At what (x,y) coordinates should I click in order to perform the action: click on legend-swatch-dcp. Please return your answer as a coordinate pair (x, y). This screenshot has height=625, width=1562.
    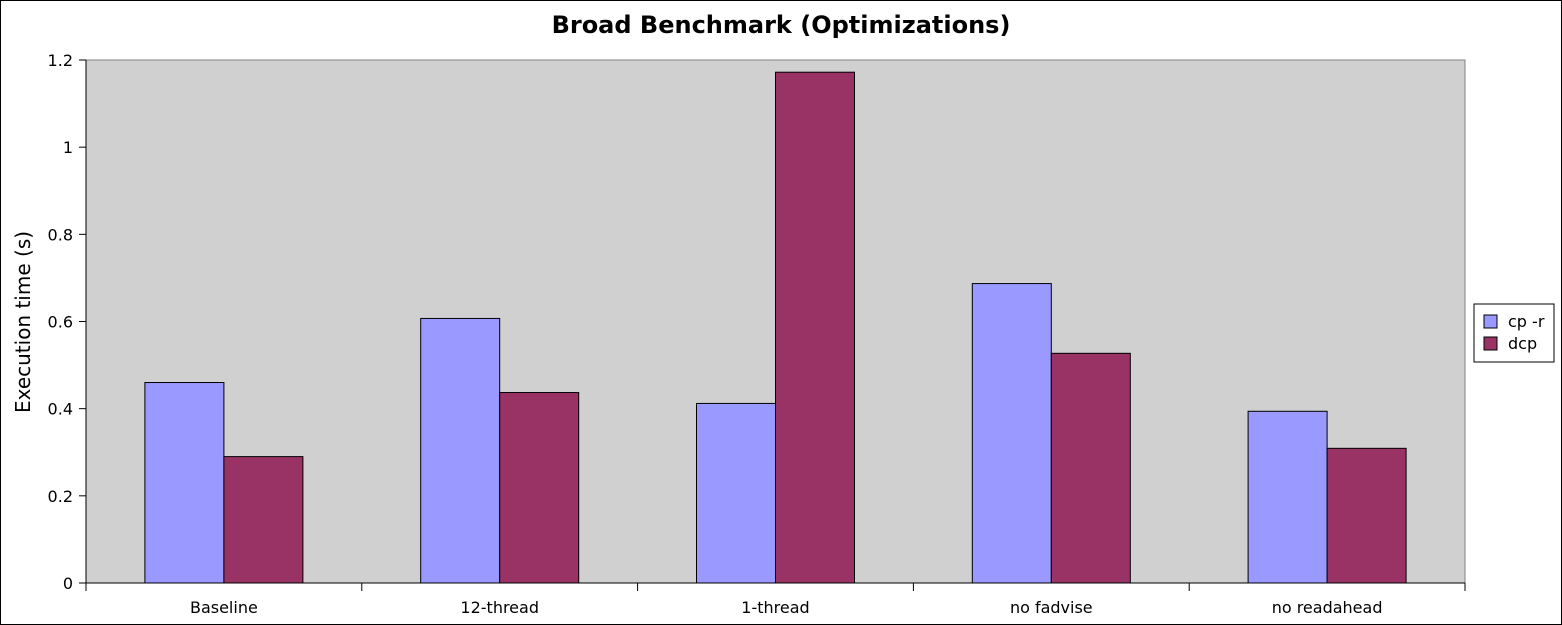
    Looking at the image, I should click on (1490, 343).